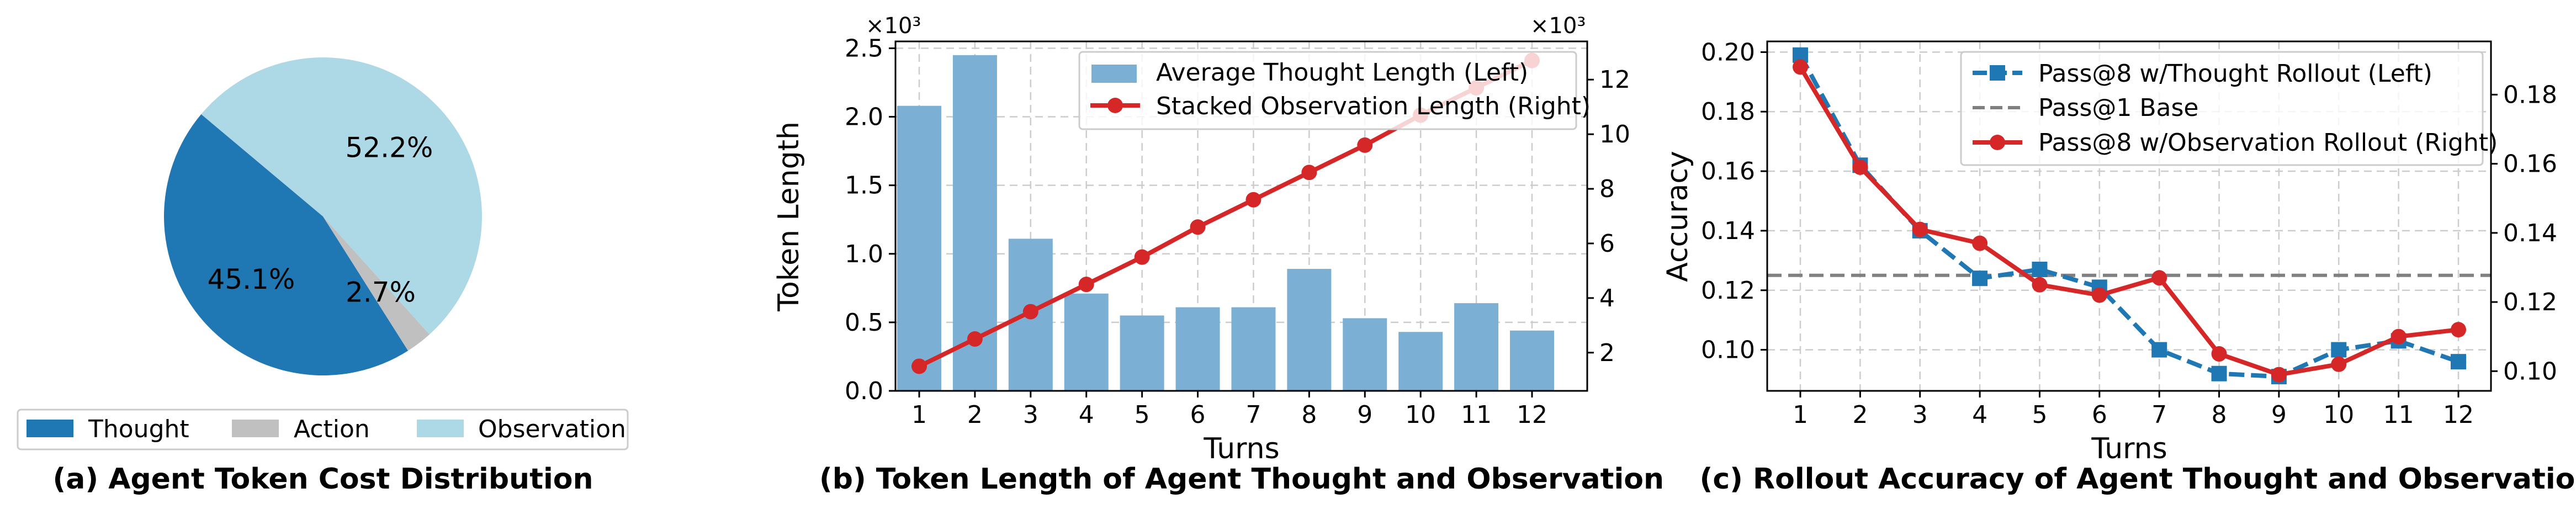 The width and height of the screenshot is (2576, 509). What do you see at coordinates (2099, 415) in the screenshot?
I see `x-tick-label-c: 6` at bounding box center [2099, 415].